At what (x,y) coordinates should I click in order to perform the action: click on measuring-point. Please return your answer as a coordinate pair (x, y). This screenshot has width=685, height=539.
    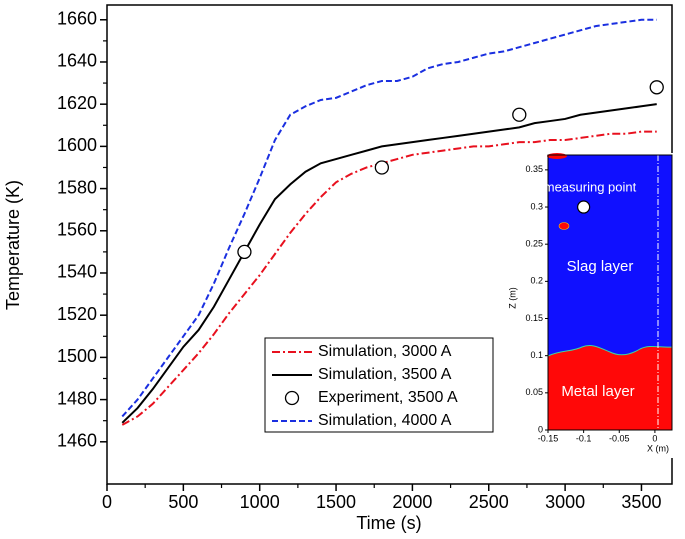
    Looking at the image, I should click on (584, 207).